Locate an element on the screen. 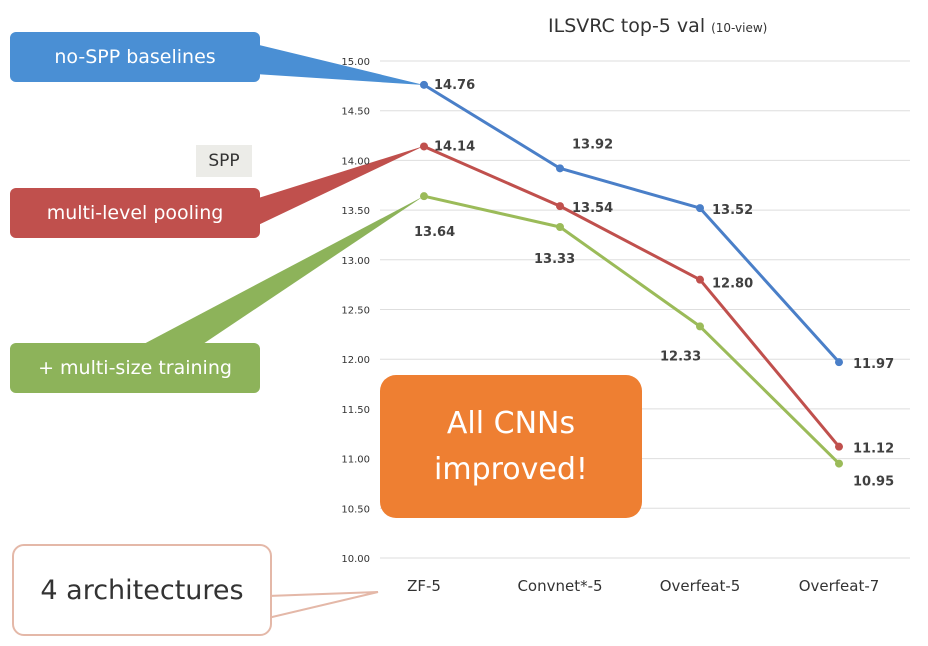 This screenshot has width=928, height=646. spp-label: SPP is located at coordinates (224, 161).